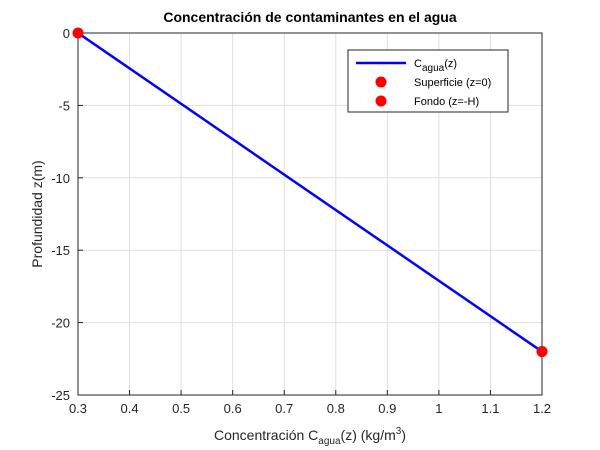  I want to click on text-part: Fondo (z=-H), so click(446, 102).